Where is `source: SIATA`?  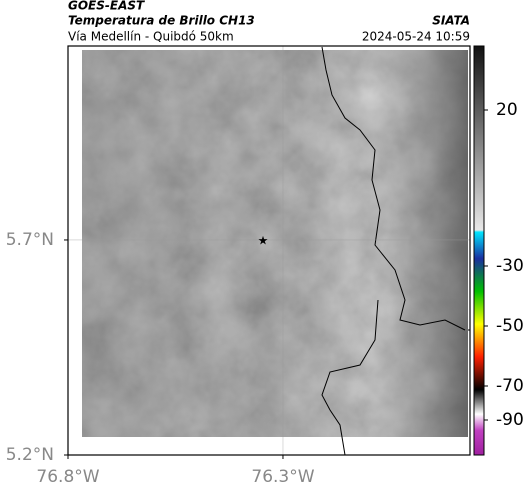
source: SIATA is located at coordinates (451, 21).